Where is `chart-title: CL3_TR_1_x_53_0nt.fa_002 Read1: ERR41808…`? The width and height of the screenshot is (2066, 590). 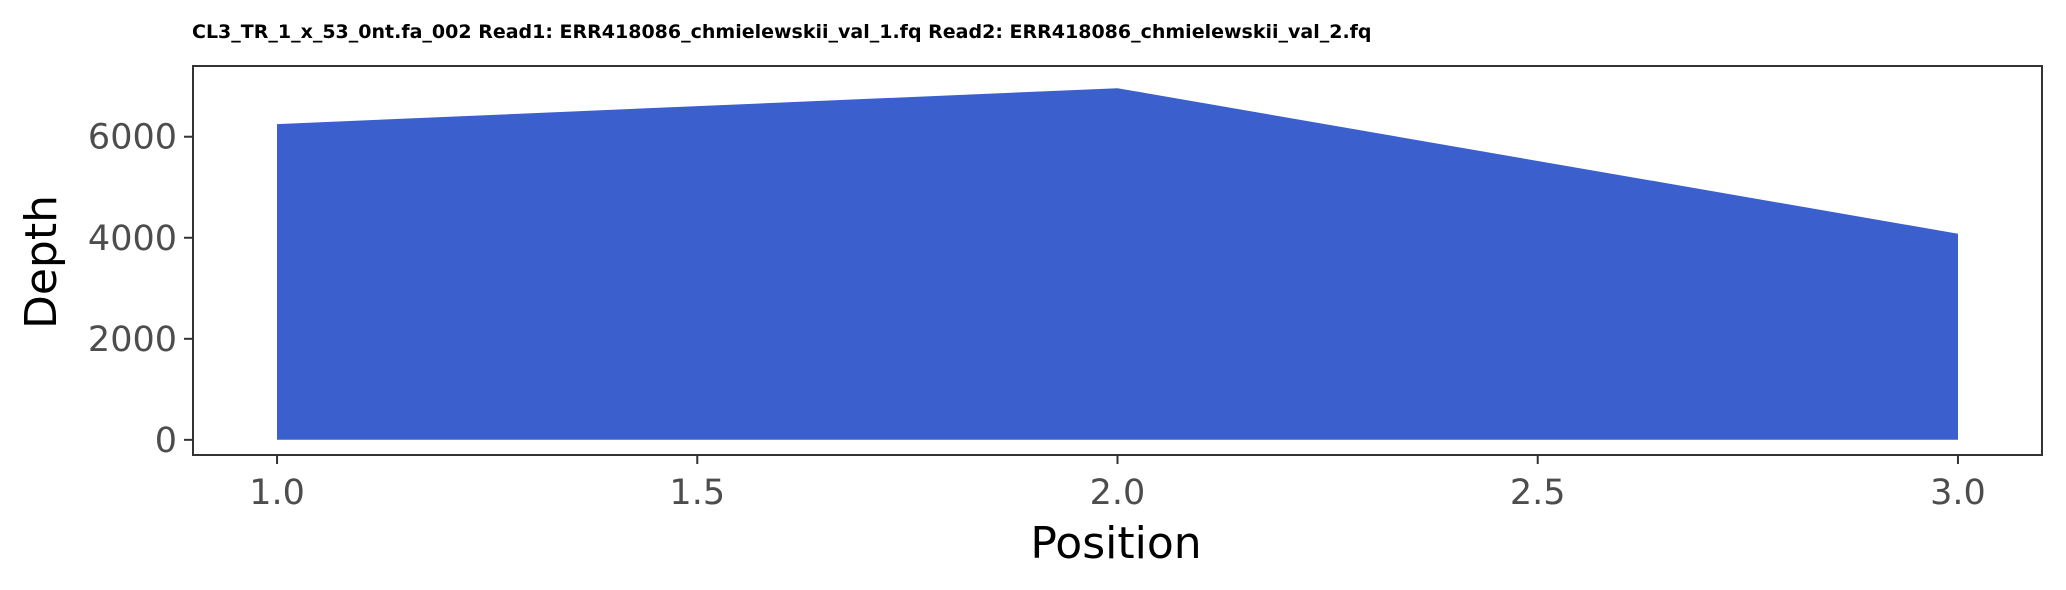
chart-title: CL3_TR_1_x_53_0nt.fa_002 Read1: ERR41808… is located at coordinates (782, 32).